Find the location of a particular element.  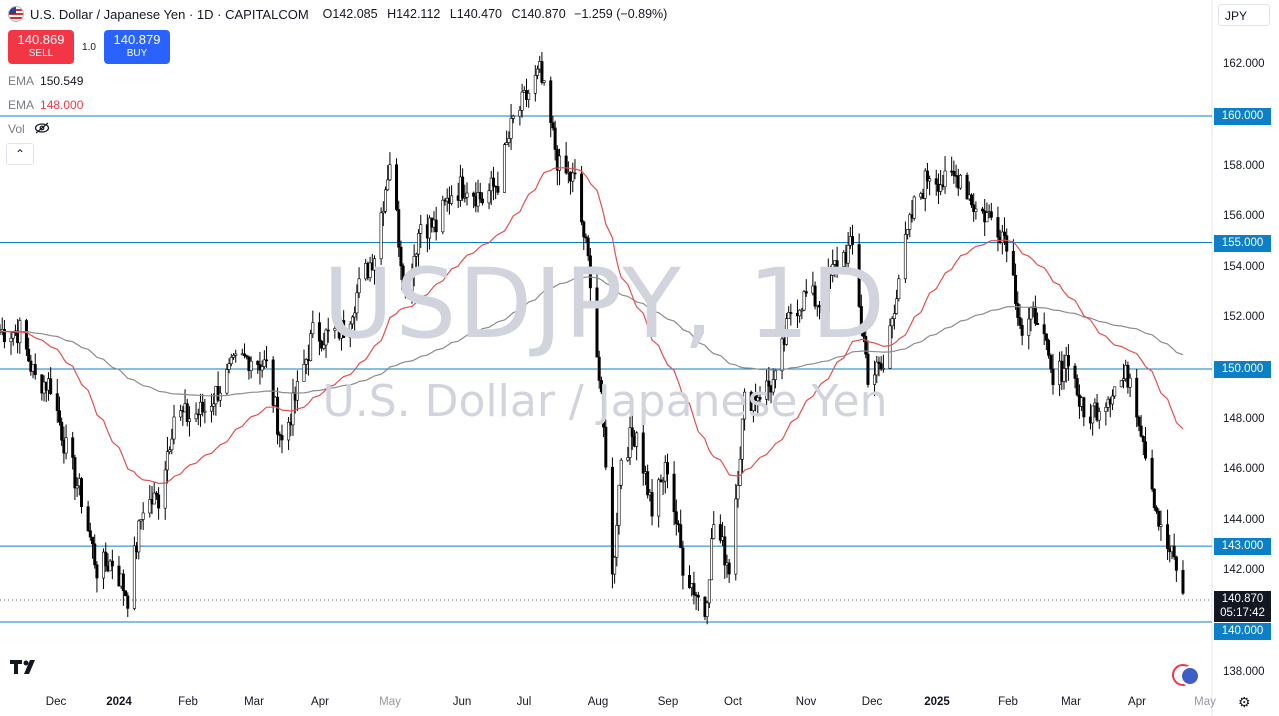

indicator-name: EMA is located at coordinates (21, 81).